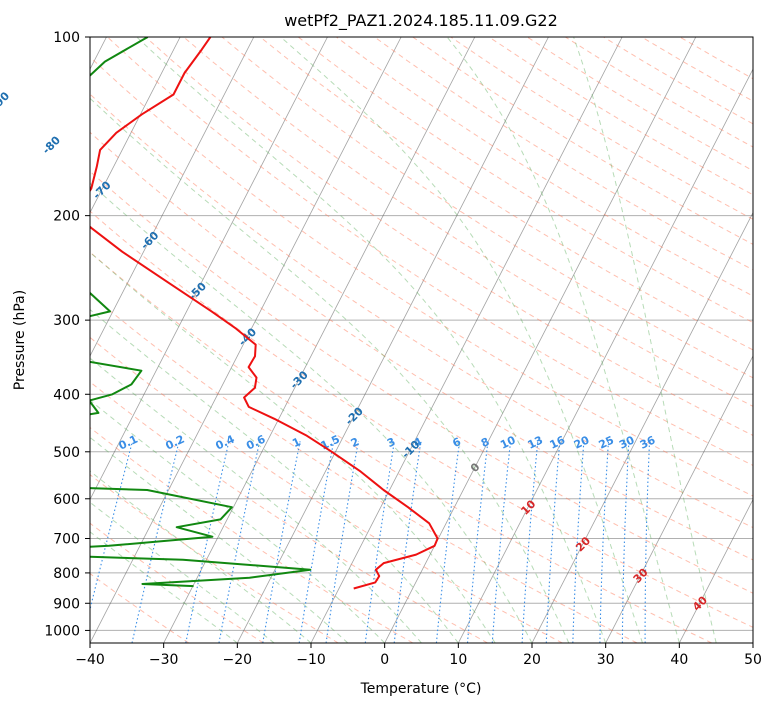 This screenshot has width=775, height=708. I want to click on isotherm-label: 20, so click(583, 544).